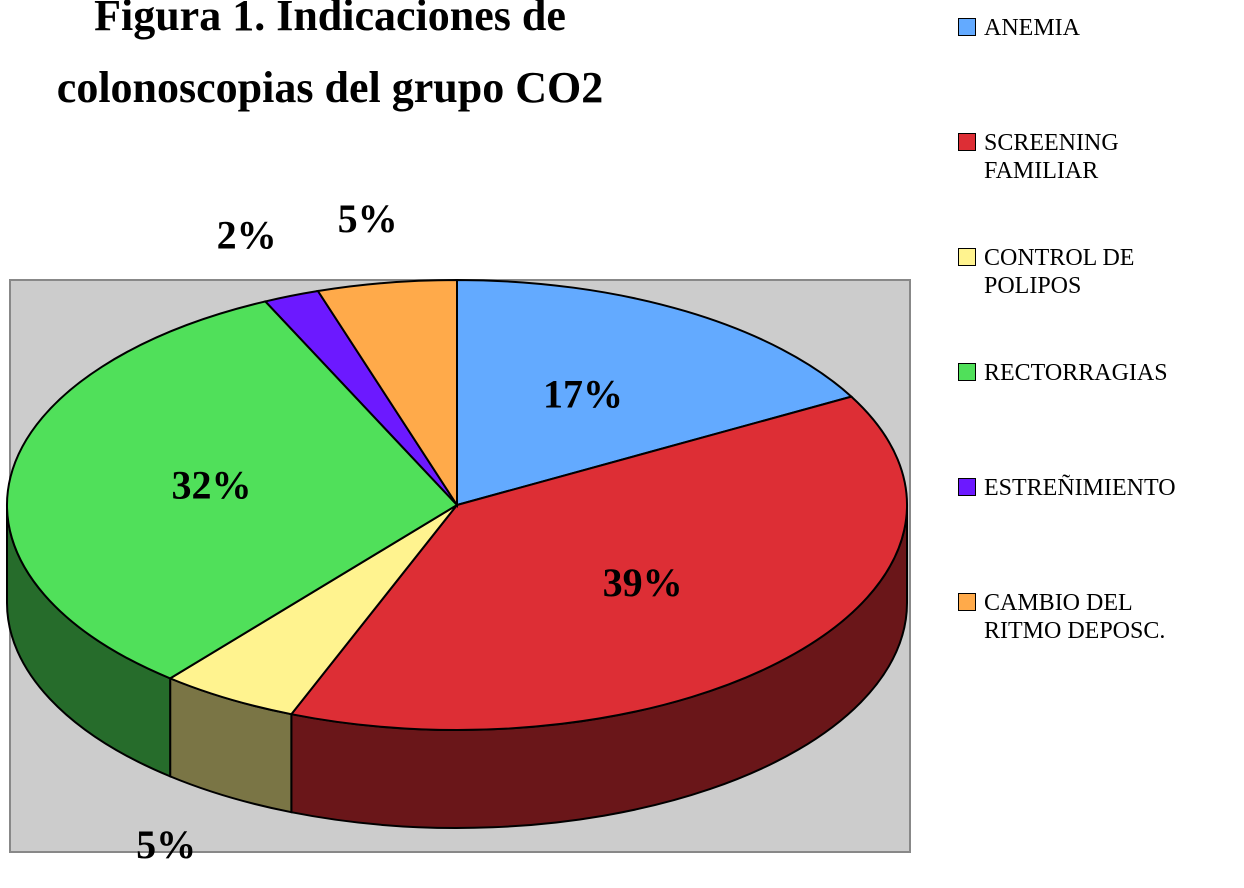 The image size is (1244, 888). I want to click on legend-item: CAMBIO DEL RITMO DEPOSC., so click(1073, 617).